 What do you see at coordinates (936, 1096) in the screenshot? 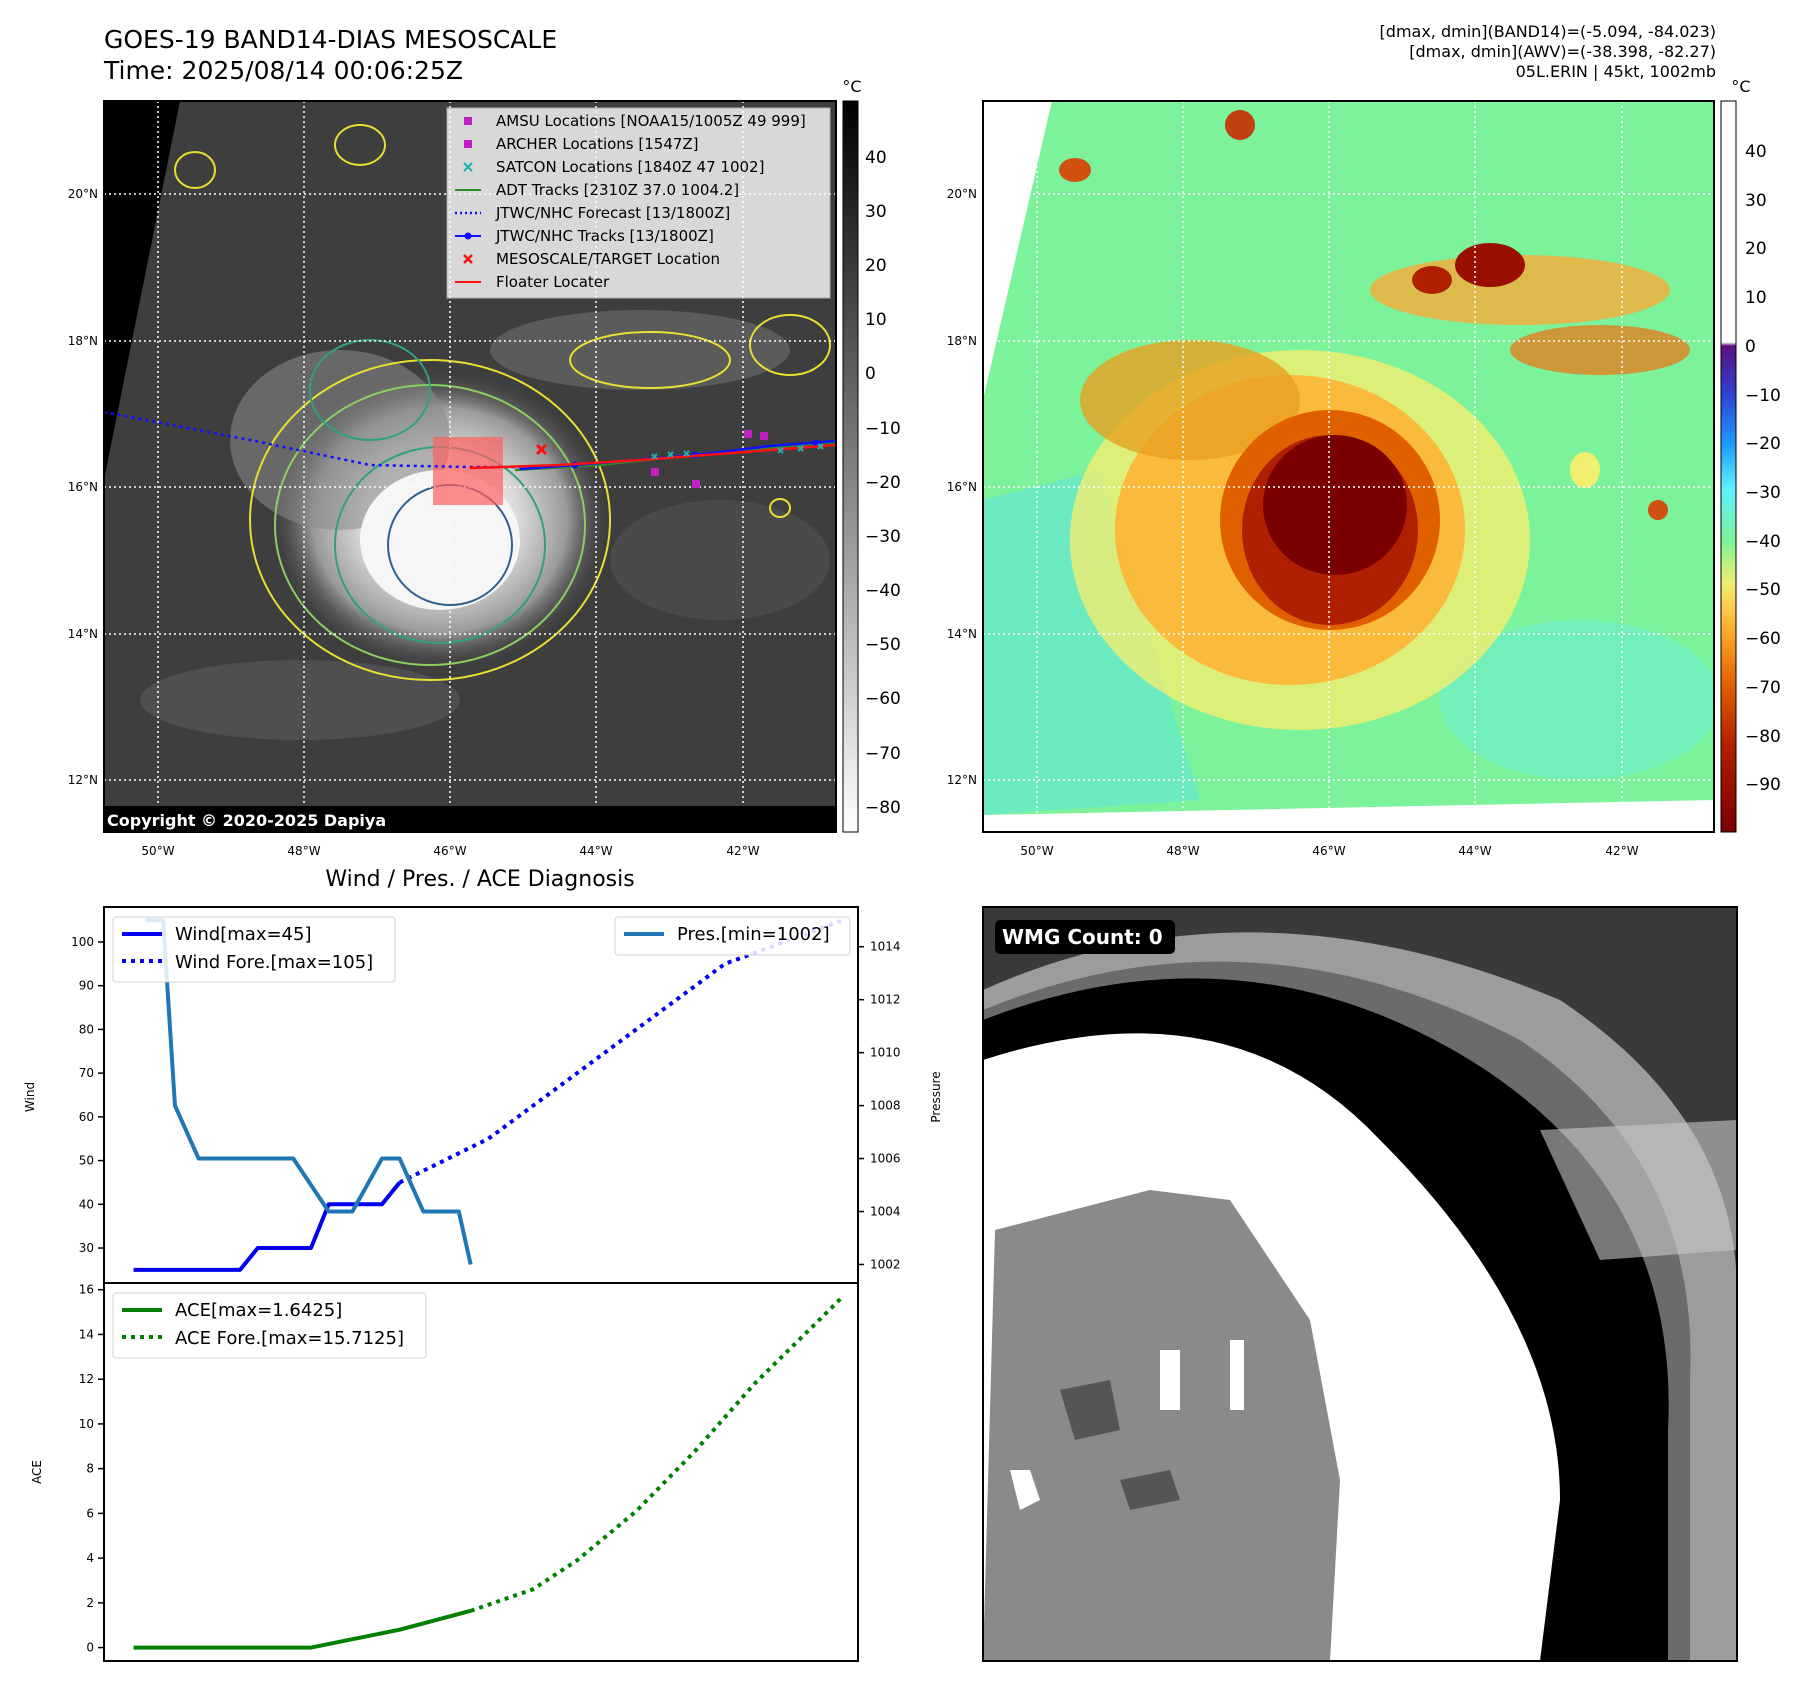
I see `pressure-ylabel: Pressure` at bounding box center [936, 1096].